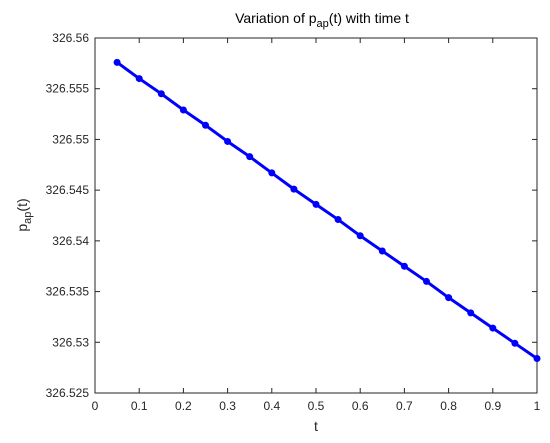 The image size is (550, 443). What do you see at coordinates (68, 292) in the screenshot?
I see `y-tick-label: 326.535` at bounding box center [68, 292].